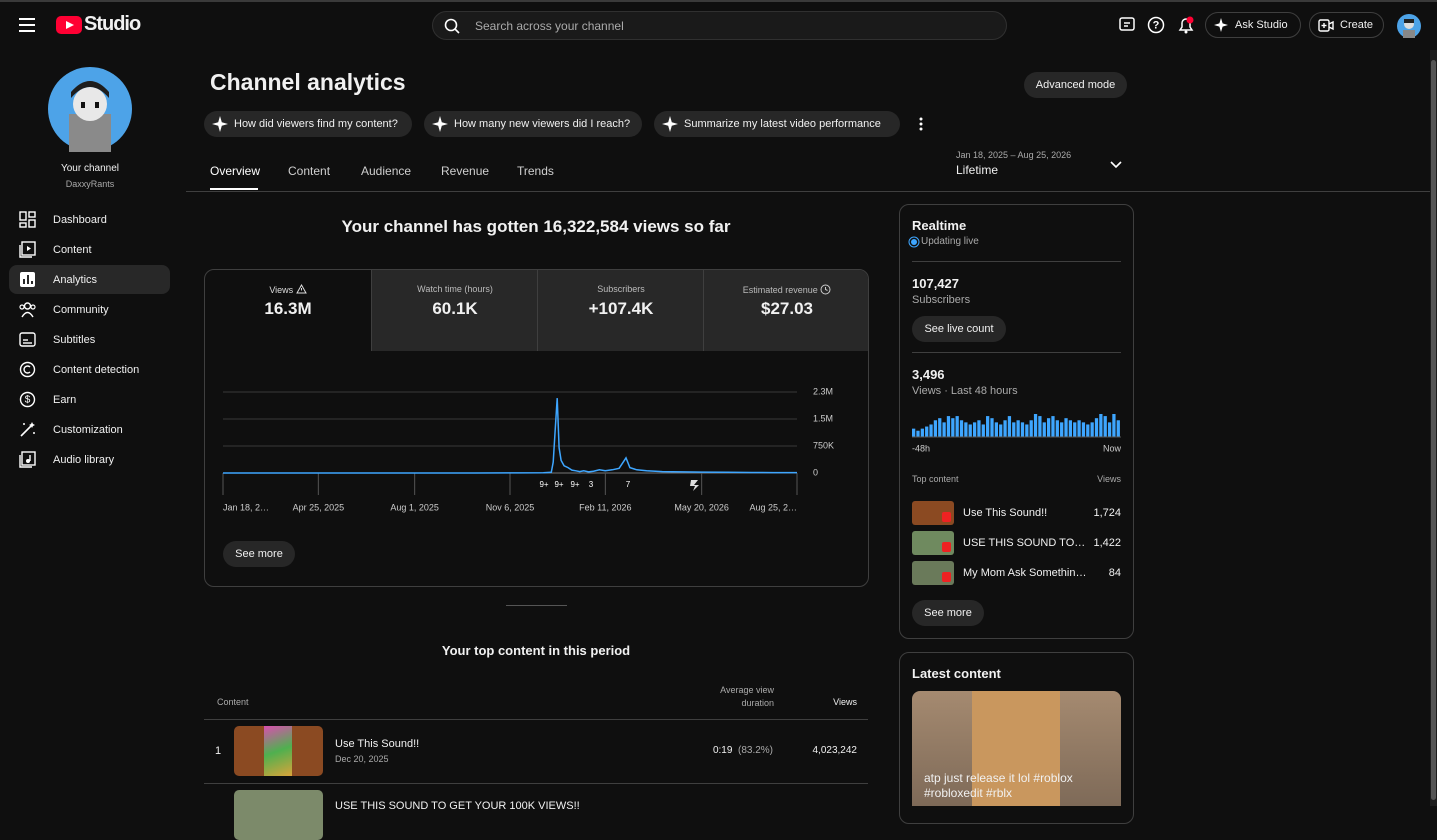  Describe the element at coordinates (786, 289) in the screenshot. I see `metric-label: Estimated revenue` at that location.